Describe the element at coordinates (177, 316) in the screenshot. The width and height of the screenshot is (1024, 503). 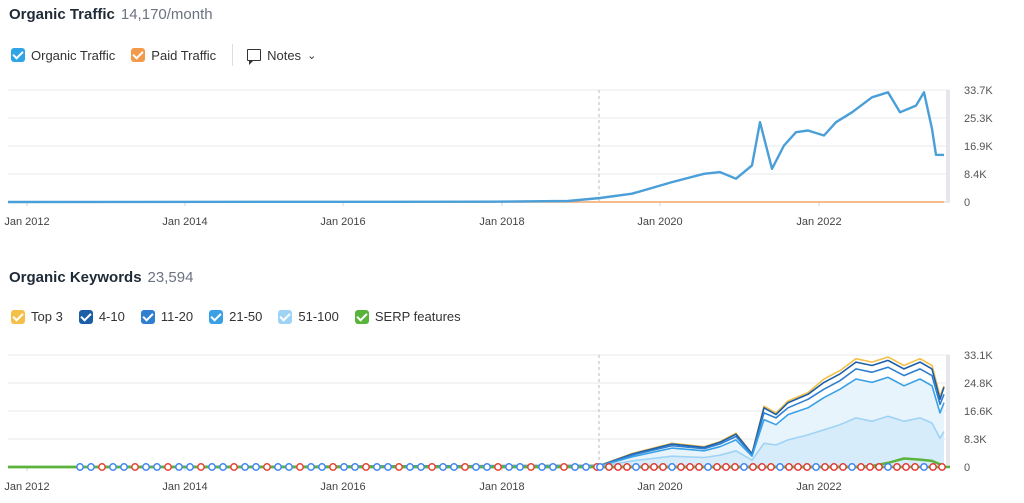
I see `legend-label: 11-20` at that location.